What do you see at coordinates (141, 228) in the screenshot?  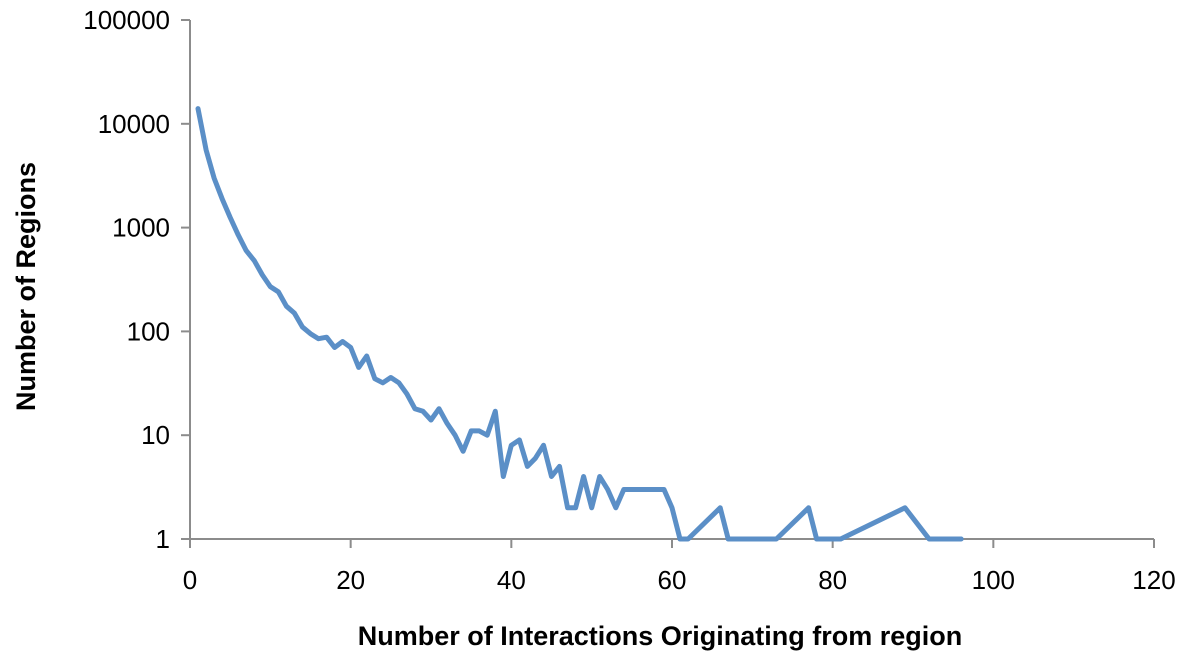 I see `y-tick-label: 1000` at bounding box center [141, 228].